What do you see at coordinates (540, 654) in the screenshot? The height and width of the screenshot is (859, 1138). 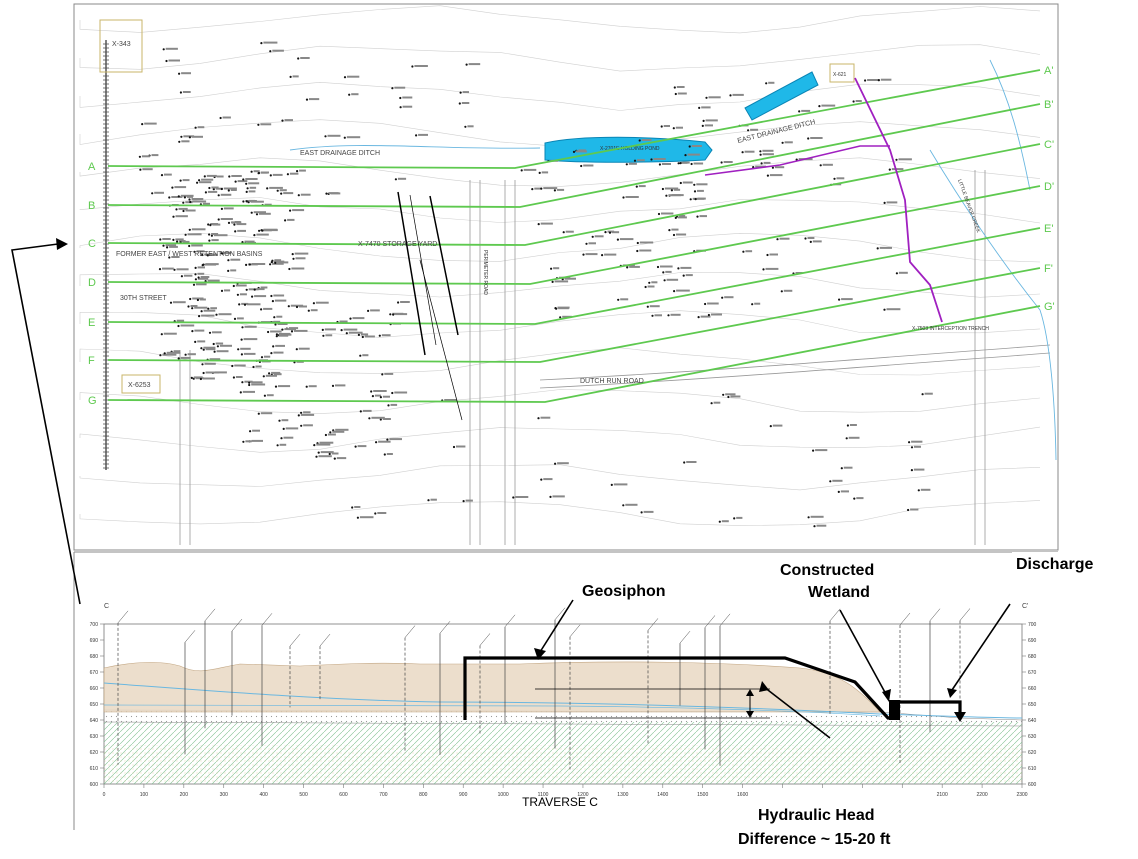 I see `geosiphon-arrowhead` at bounding box center [540, 654].